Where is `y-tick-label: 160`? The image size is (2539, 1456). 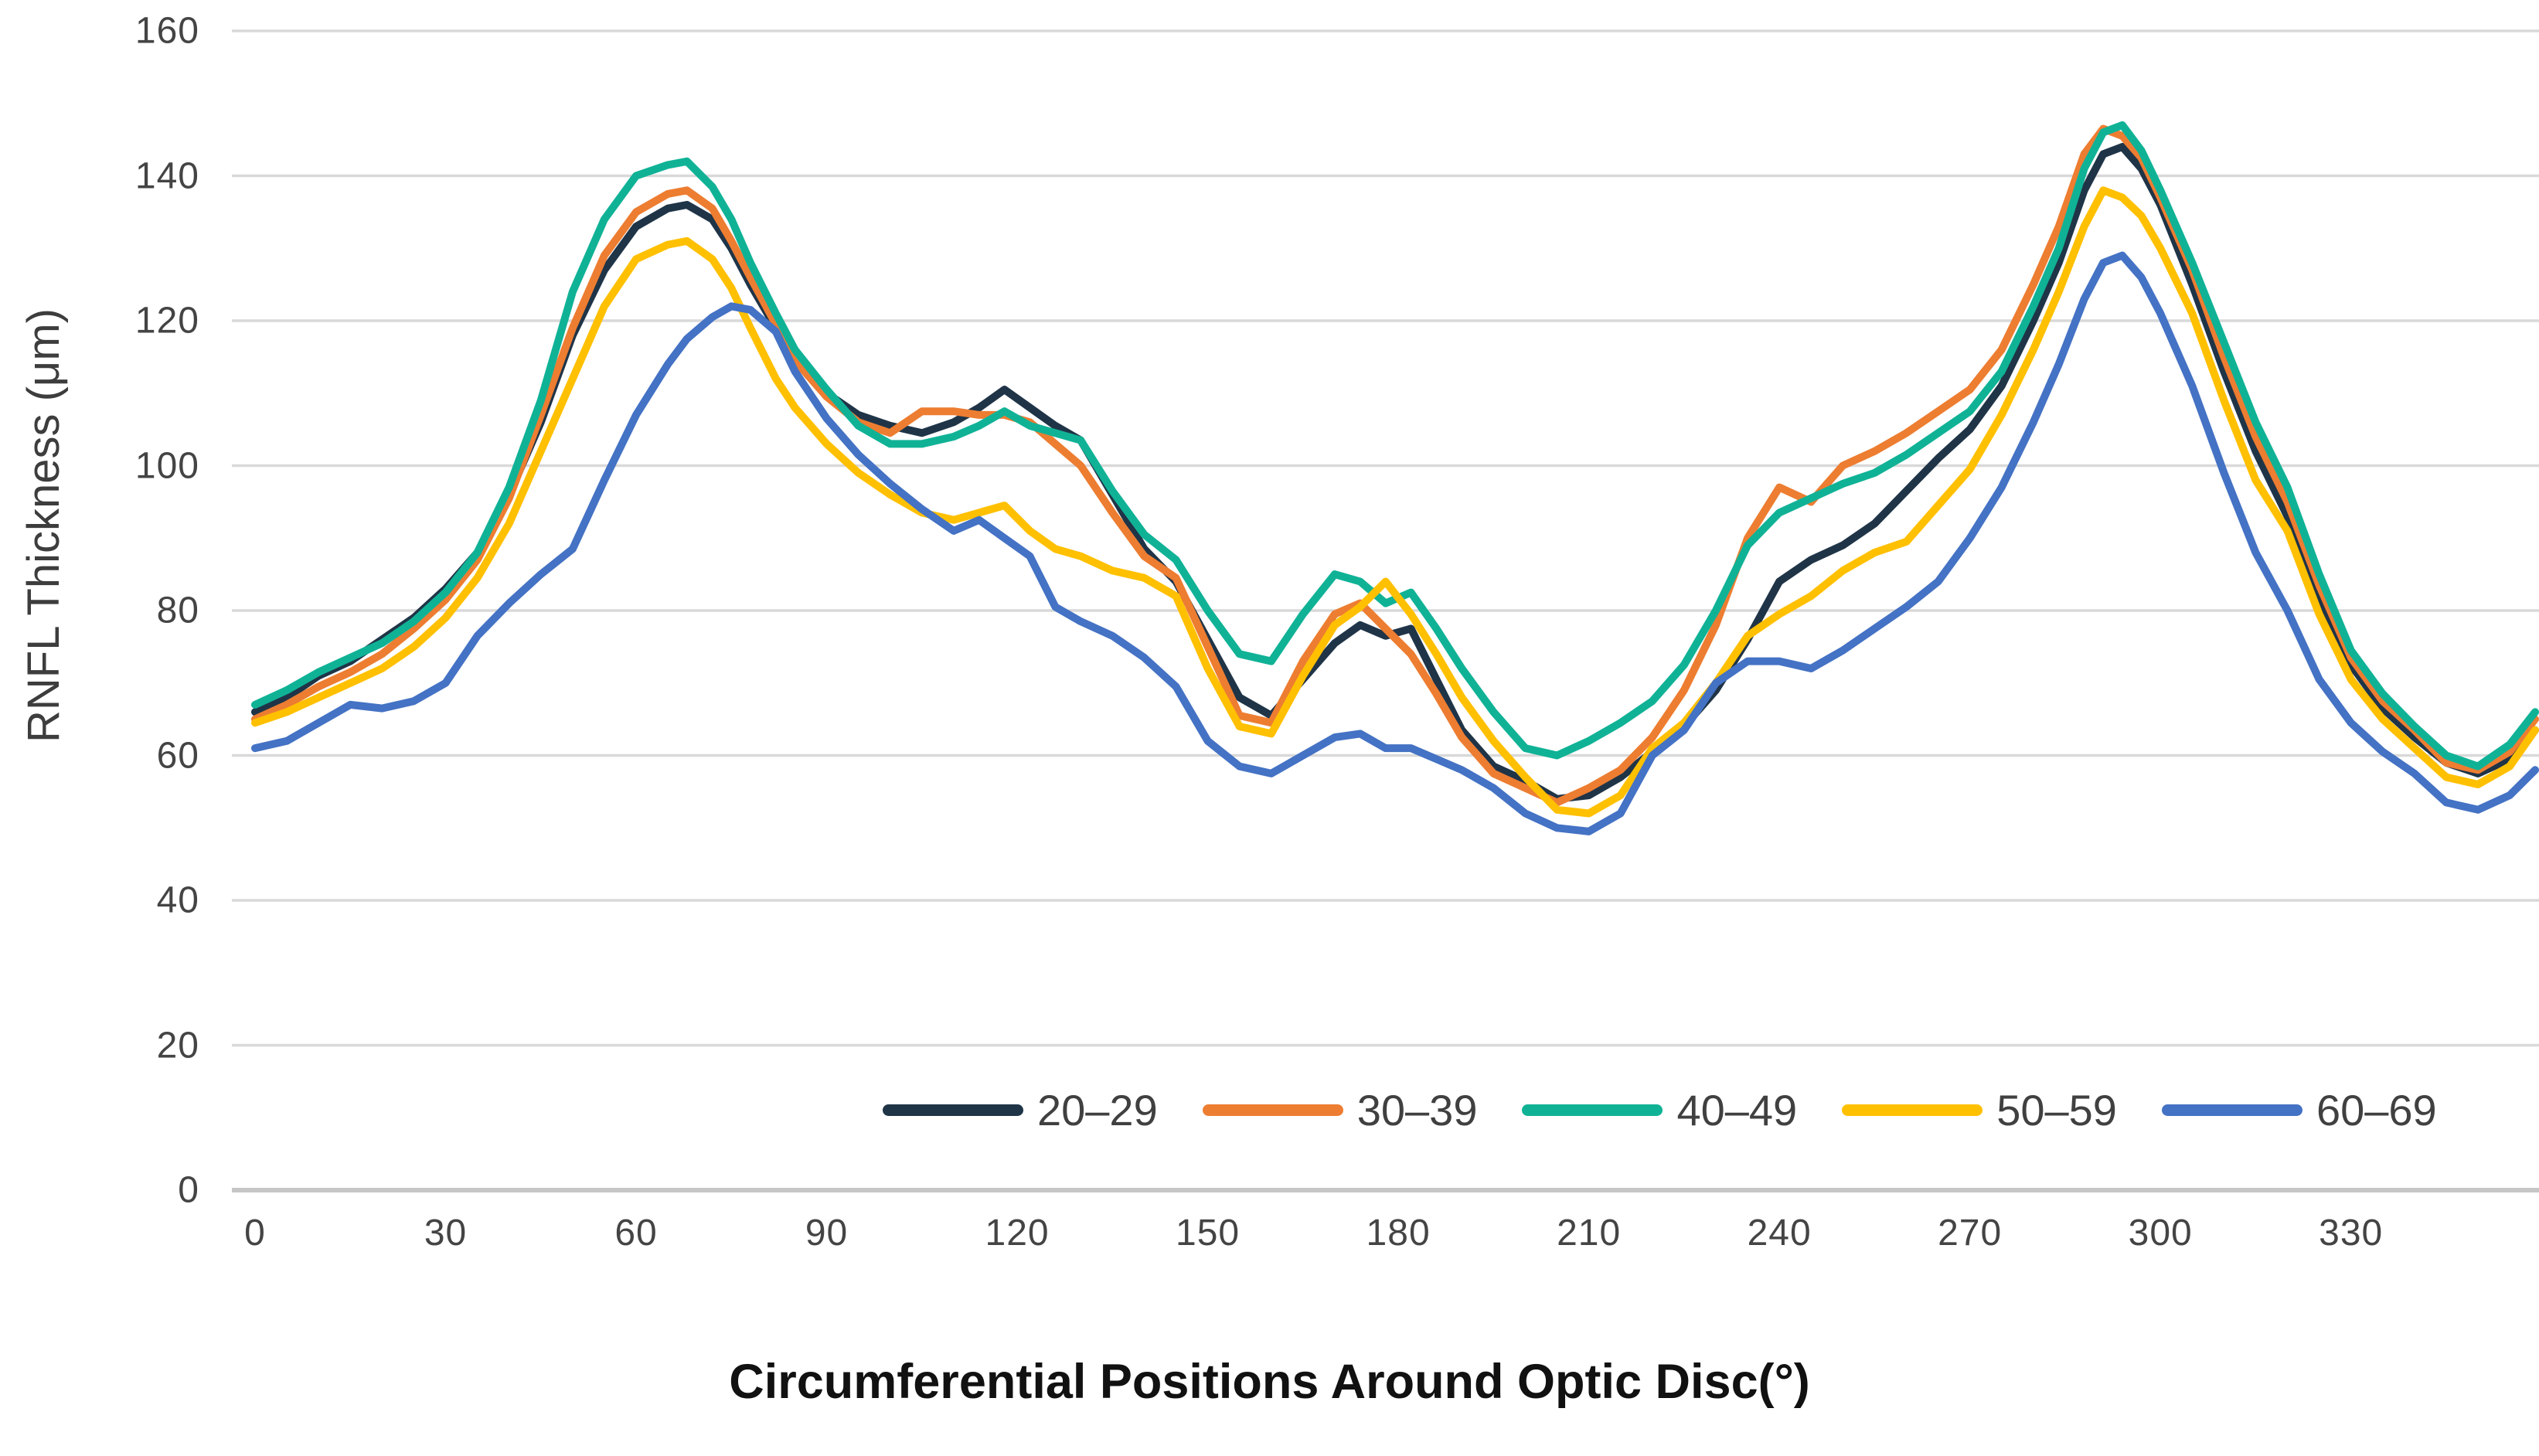
y-tick-label: 160 is located at coordinates (166, 31).